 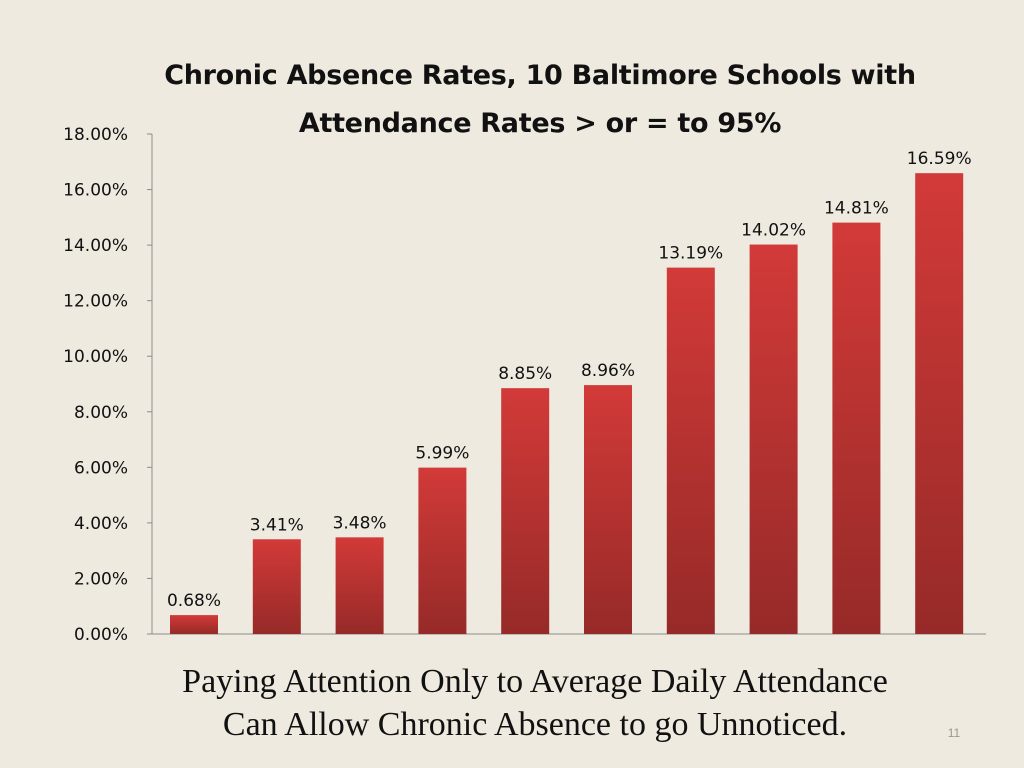 What do you see at coordinates (101, 413) in the screenshot?
I see `y-tick-label: 8.00%` at bounding box center [101, 413].